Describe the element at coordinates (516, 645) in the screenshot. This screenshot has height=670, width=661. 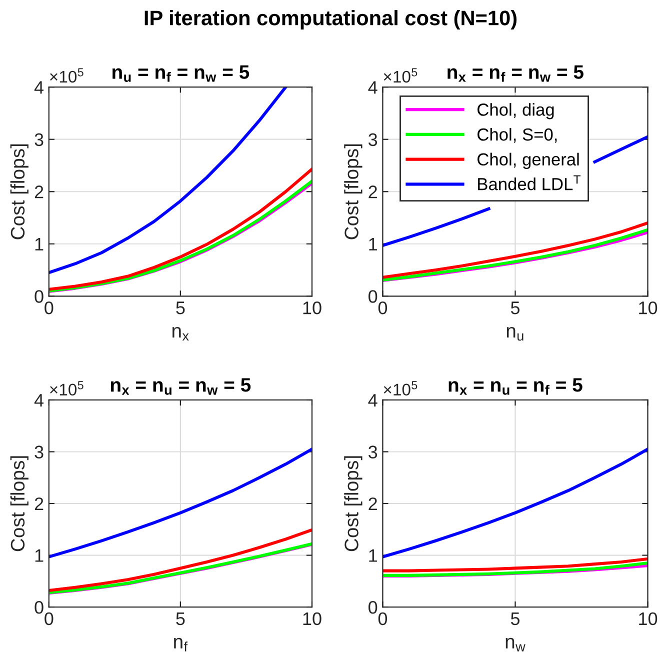
I see `x-axis-title: n$_{w}$` at that location.